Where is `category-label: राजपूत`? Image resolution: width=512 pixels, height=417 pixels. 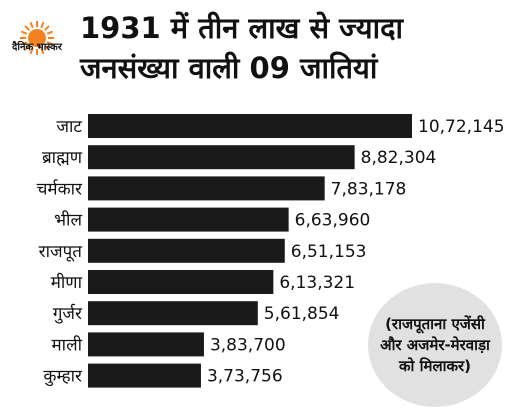
category-label: राजपूत is located at coordinates (61, 252).